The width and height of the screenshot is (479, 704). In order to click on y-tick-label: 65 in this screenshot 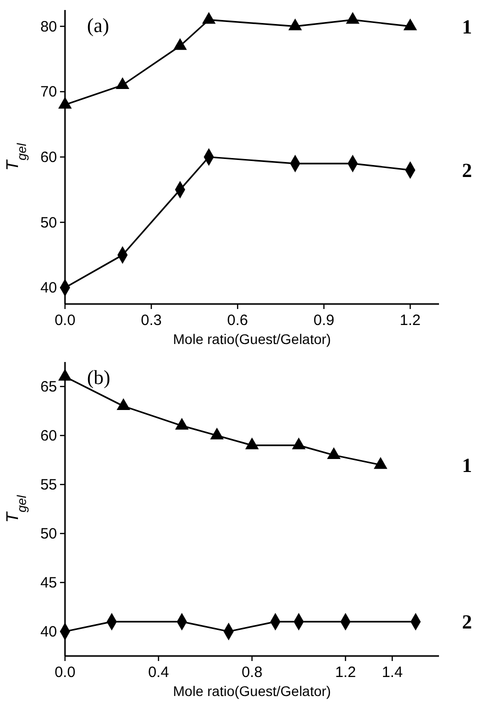, I will do `click(48, 387)`.